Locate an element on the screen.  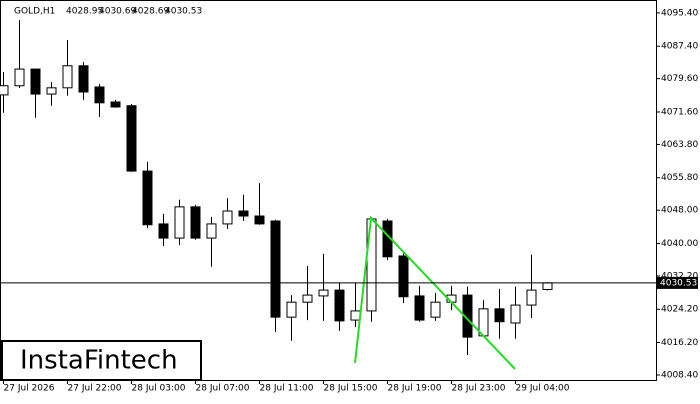
header-high: 4030.69 is located at coordinates (117, 12).